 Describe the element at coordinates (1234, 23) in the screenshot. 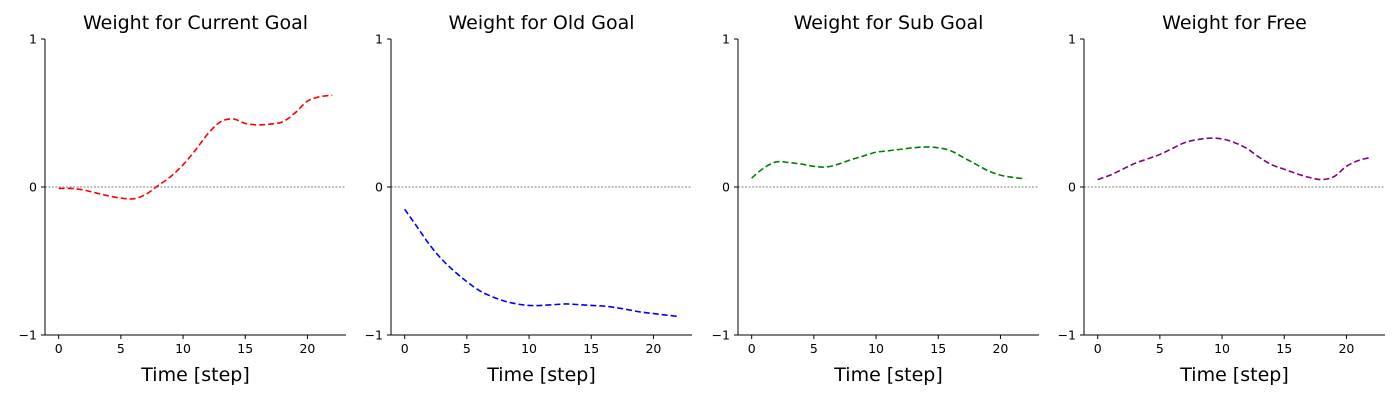

I see `chart-title: Weight for Free` at that location.